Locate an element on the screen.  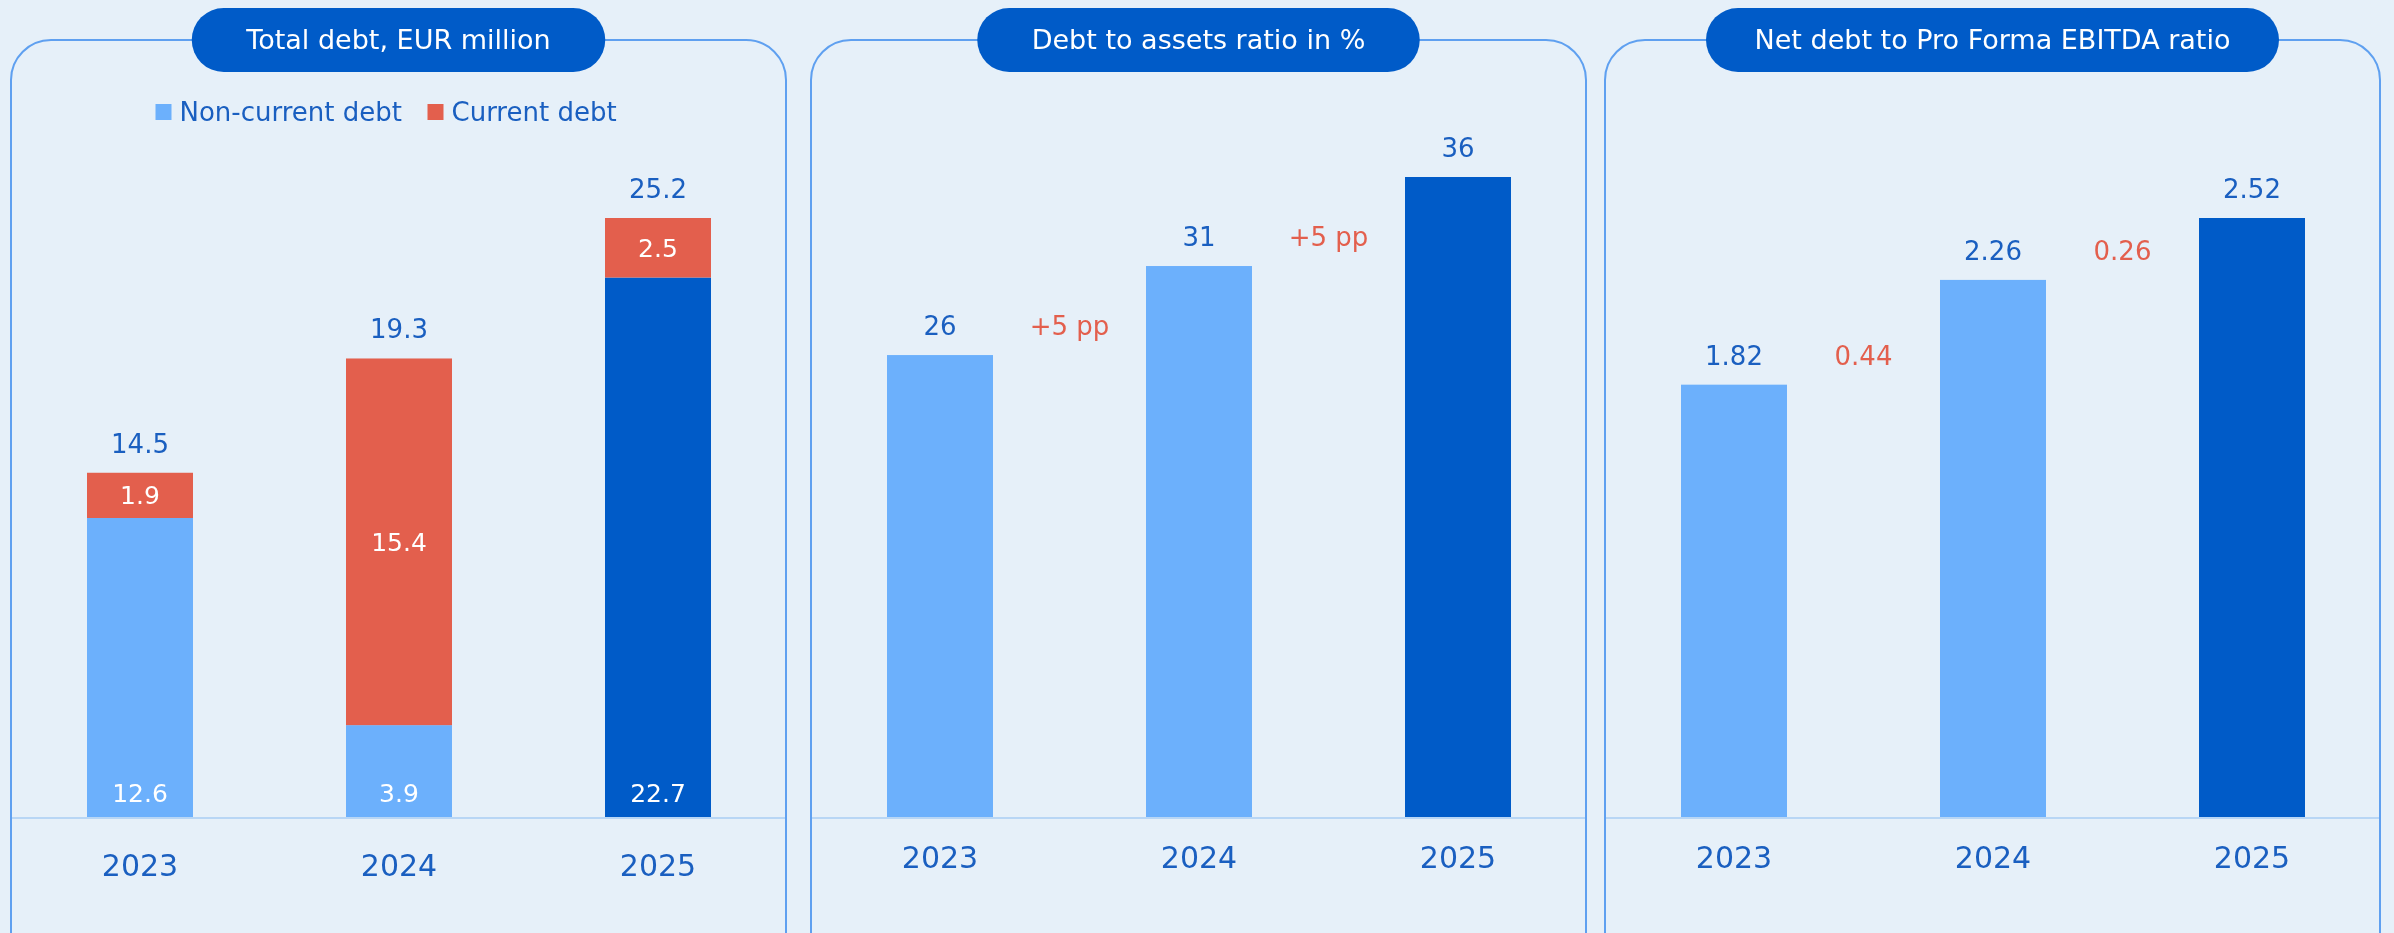
annotation: 0.44 is located at coordinates (1863, 355).